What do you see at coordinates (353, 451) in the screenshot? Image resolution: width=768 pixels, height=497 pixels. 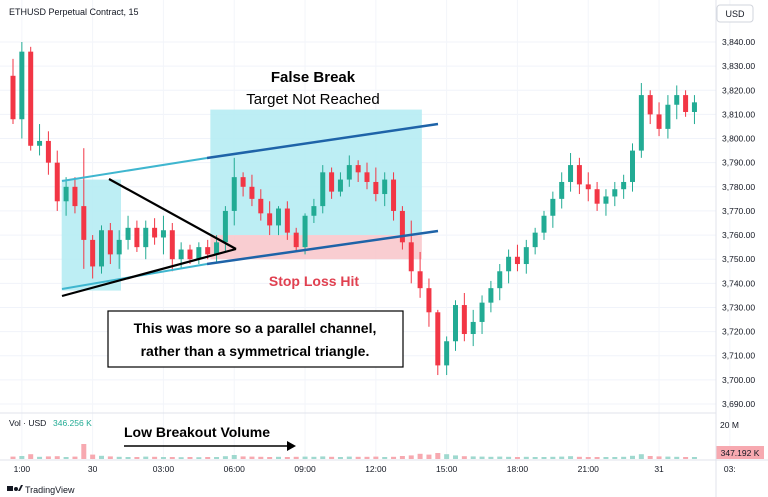 I see `volume-bars` at bounding box center [353, 451].